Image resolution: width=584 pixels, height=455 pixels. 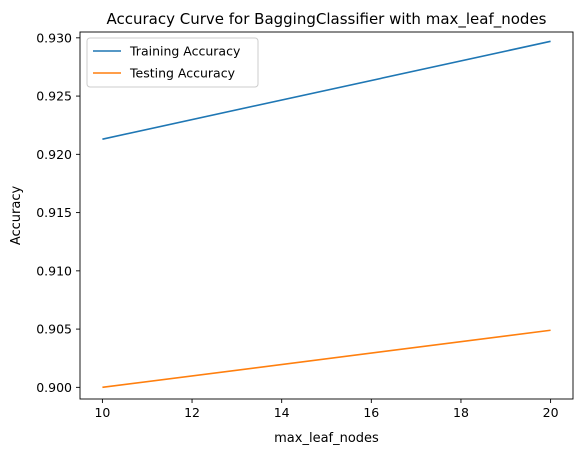 I want to click on legend: Training Accuracy Testing Accuracy, so click(x=172, y=62).